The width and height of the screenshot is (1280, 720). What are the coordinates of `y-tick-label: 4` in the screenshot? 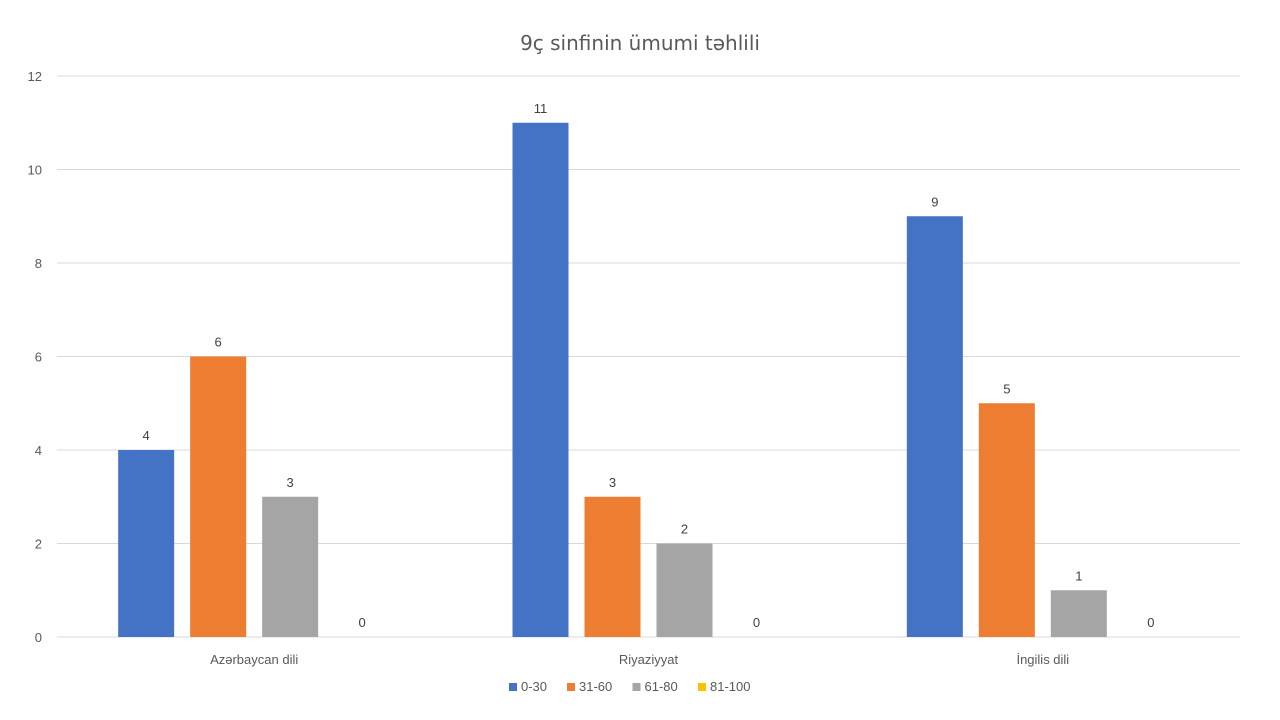 It's located at (38, 450).